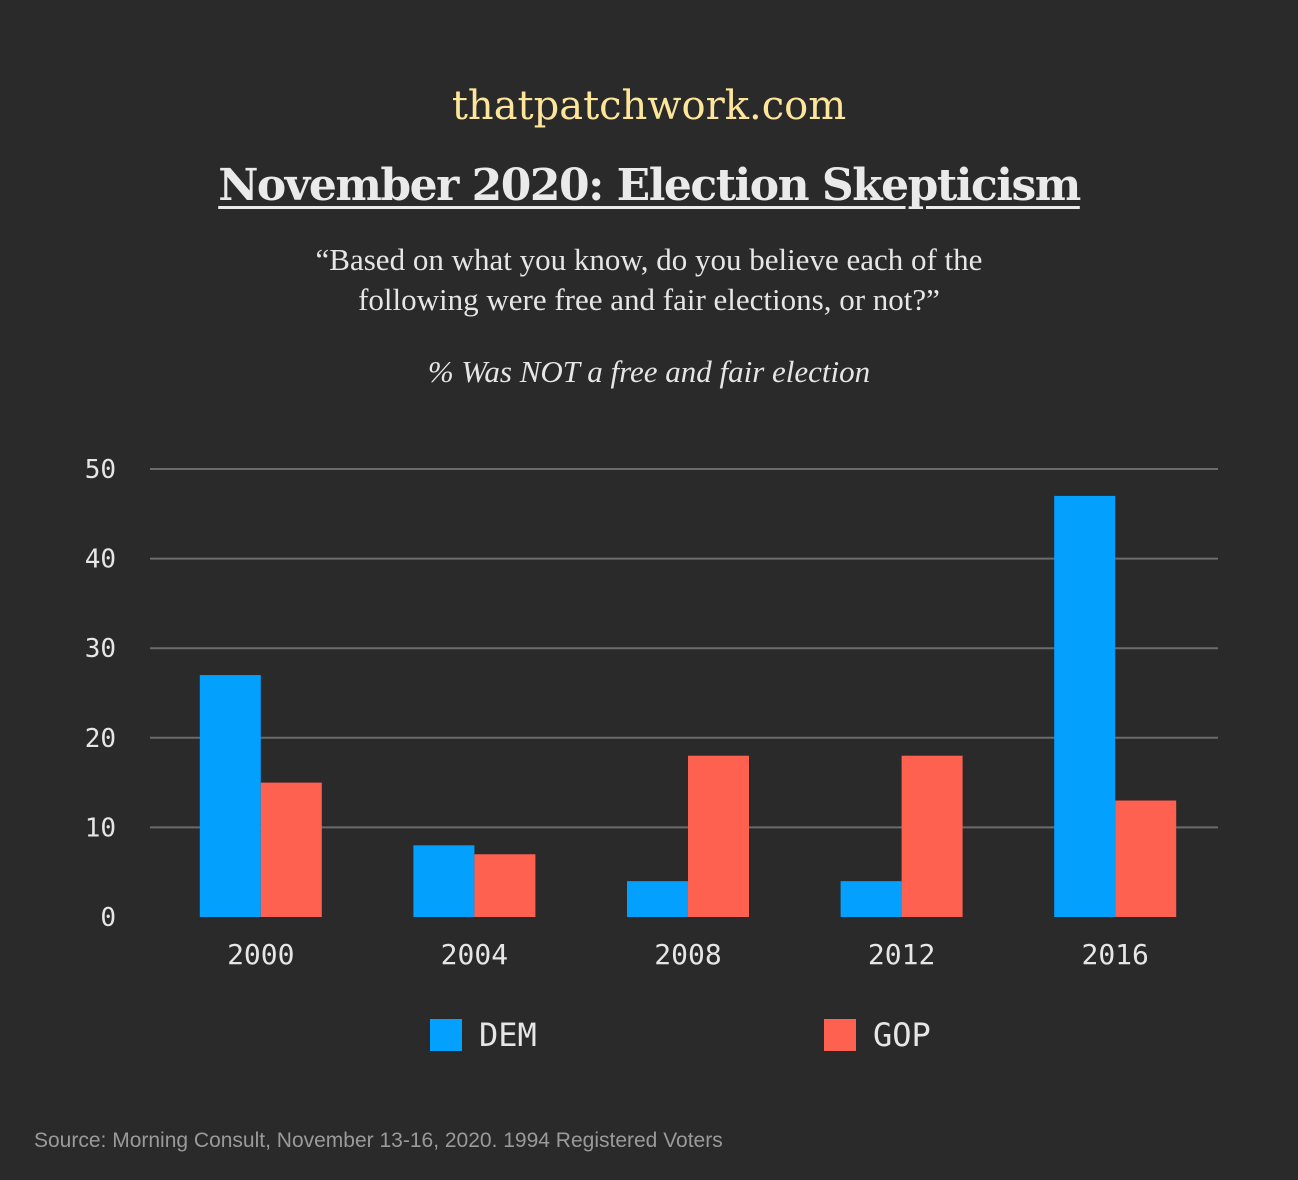  Describe the element at coordinates (100, 560) in the screenshot. I see `y-tick-label: 40` at that location.